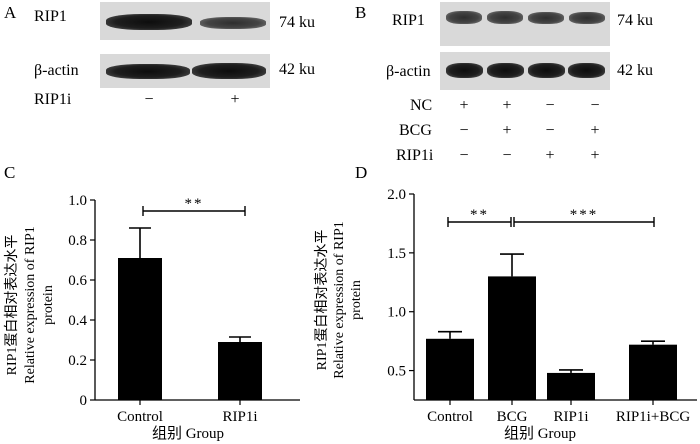 This screenshot has width=700, height=444. I want to click on chart-c-y-tick-label: 1.0, so click(77, 201).